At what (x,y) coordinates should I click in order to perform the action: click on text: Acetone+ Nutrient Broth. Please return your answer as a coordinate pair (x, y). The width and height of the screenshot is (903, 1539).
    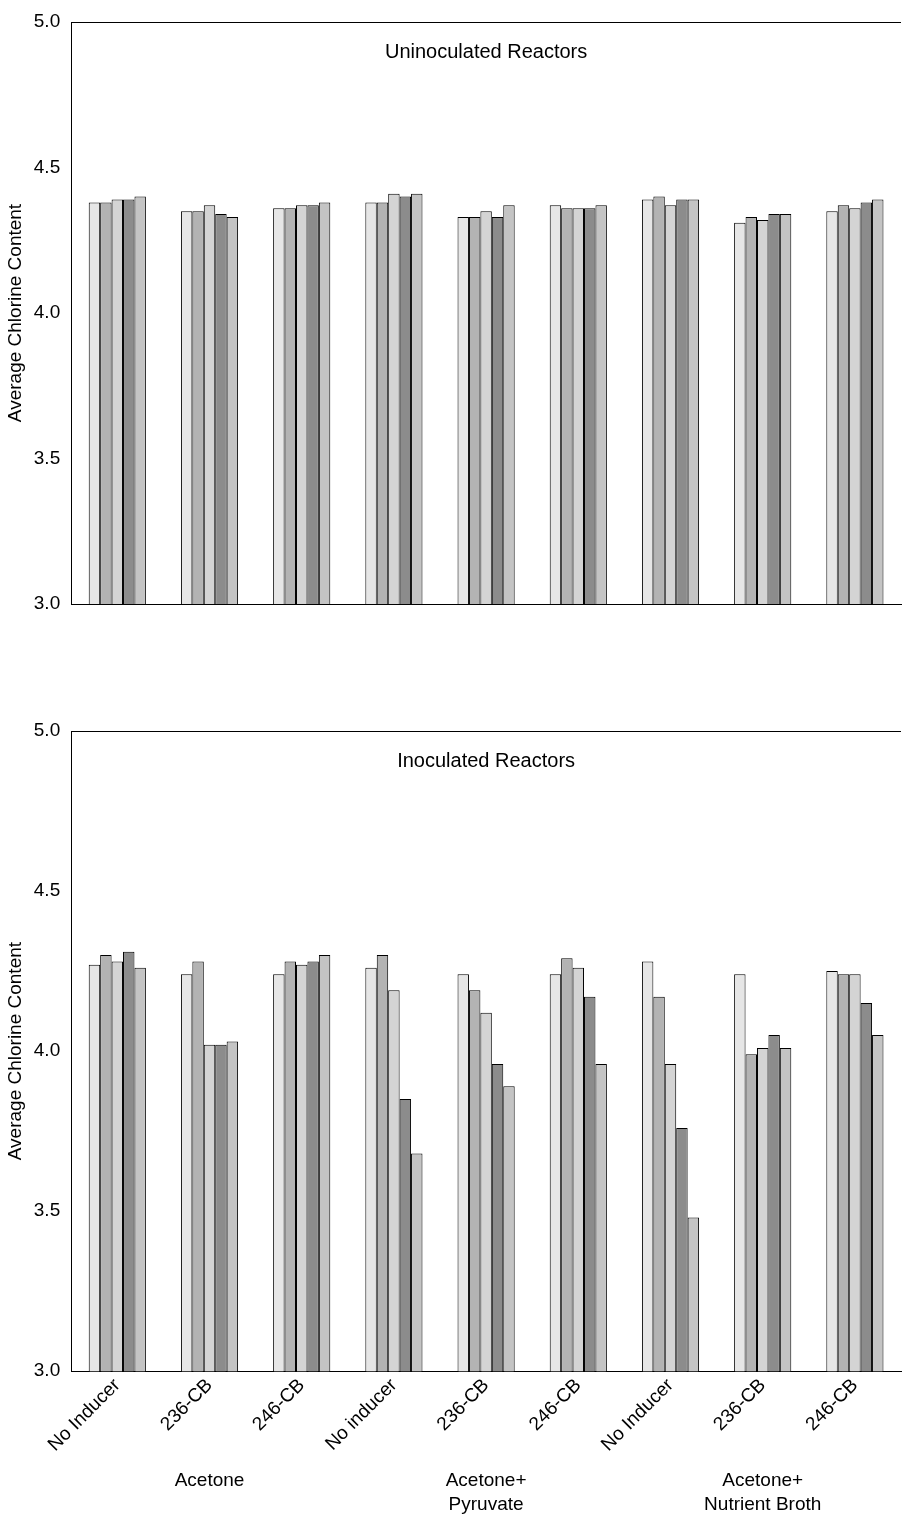
    Looking at the image, I should click on (763, 1491).